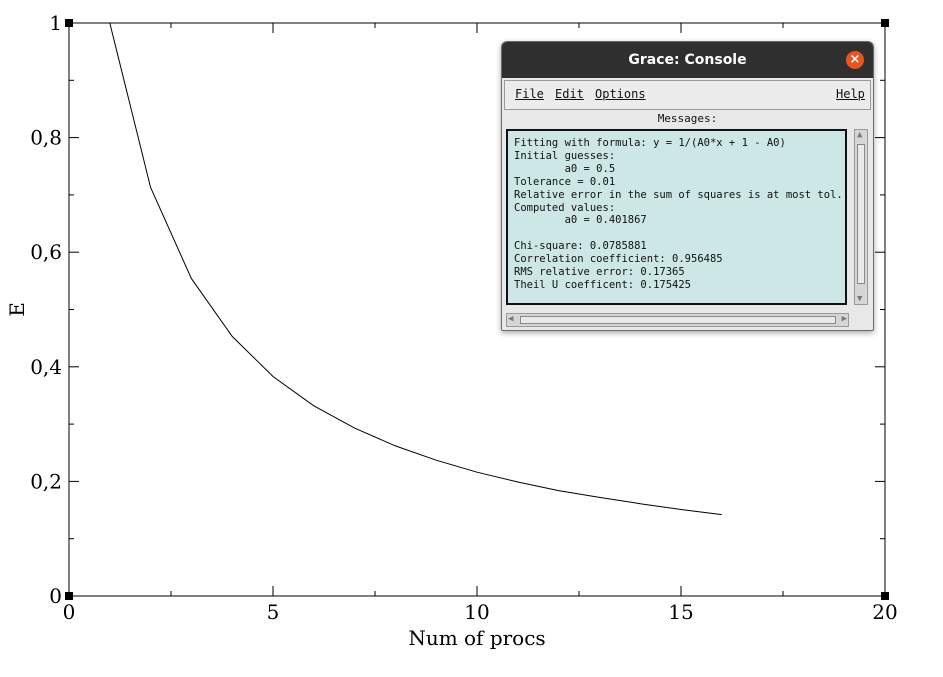 This screenshot has height=677, width=943. Describe the element at coordinates (565, 168) in the screenshot. I see `message-line: a0 = 0.5` at that location.